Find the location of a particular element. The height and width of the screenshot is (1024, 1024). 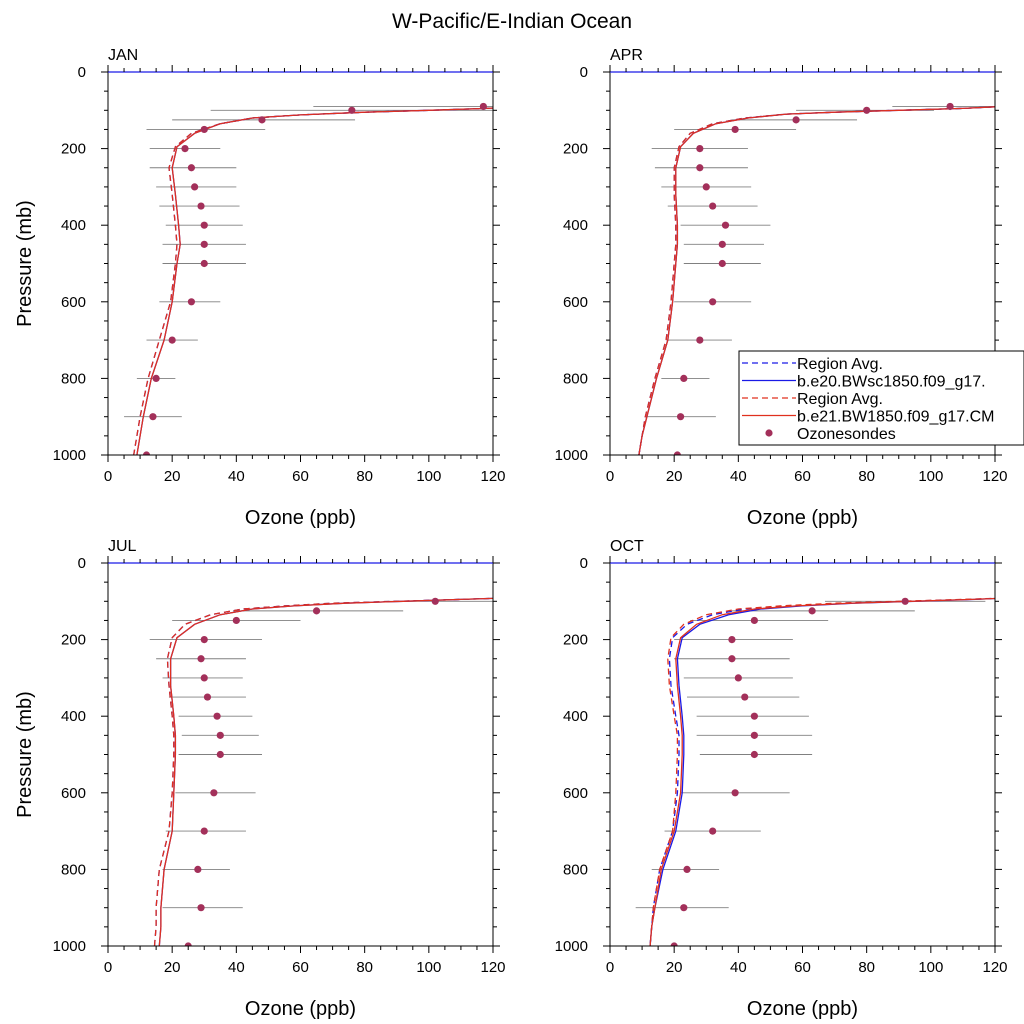

series-line-dashed is located at coordinates (822, 771).